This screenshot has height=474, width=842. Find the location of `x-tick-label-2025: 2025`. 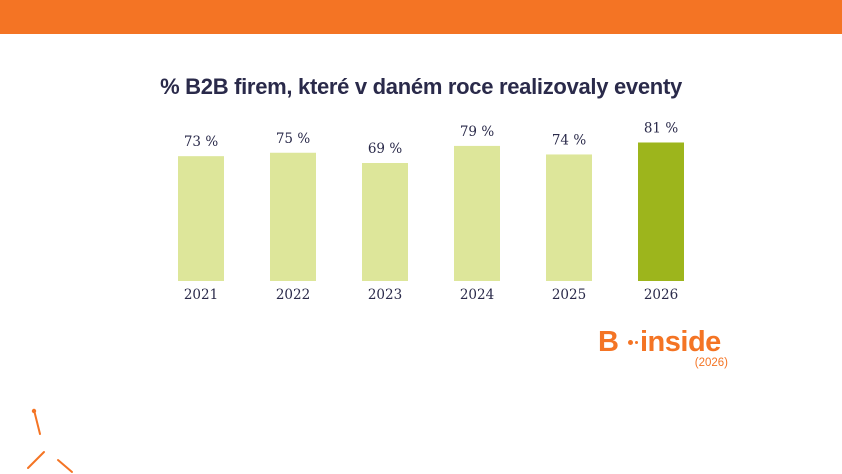

x-tick-label-2025: 2025 is located at coordinates (569, 295).